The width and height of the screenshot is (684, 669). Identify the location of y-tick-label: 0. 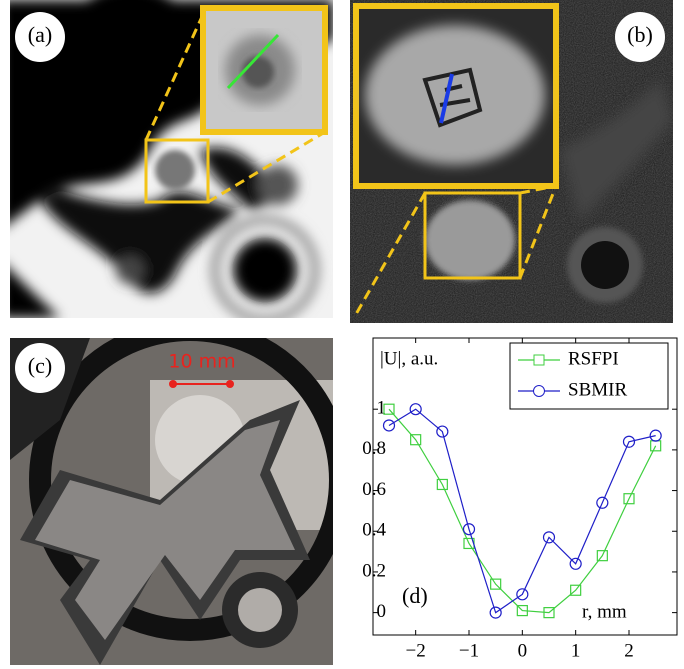
(382, 611).